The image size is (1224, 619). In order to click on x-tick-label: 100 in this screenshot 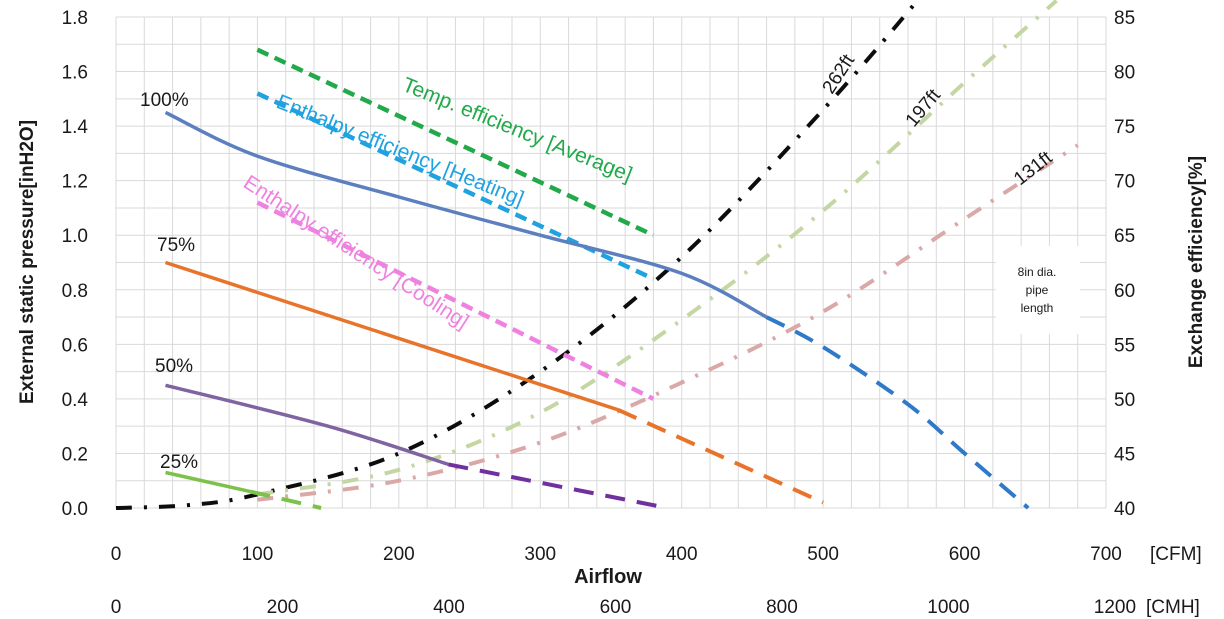, I will do `click(258, 554)`.